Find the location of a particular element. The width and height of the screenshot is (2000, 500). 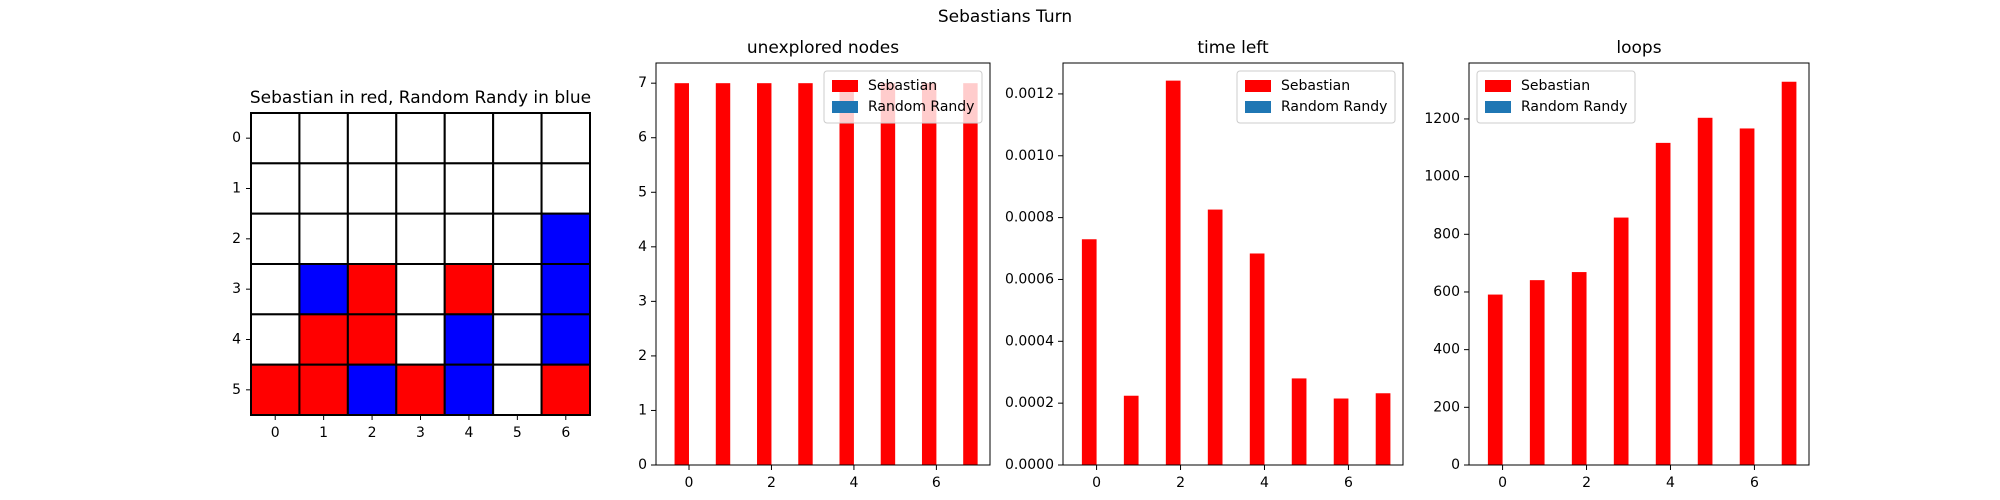

y-tick-label: 200 is located at coordinates (1446, 407).